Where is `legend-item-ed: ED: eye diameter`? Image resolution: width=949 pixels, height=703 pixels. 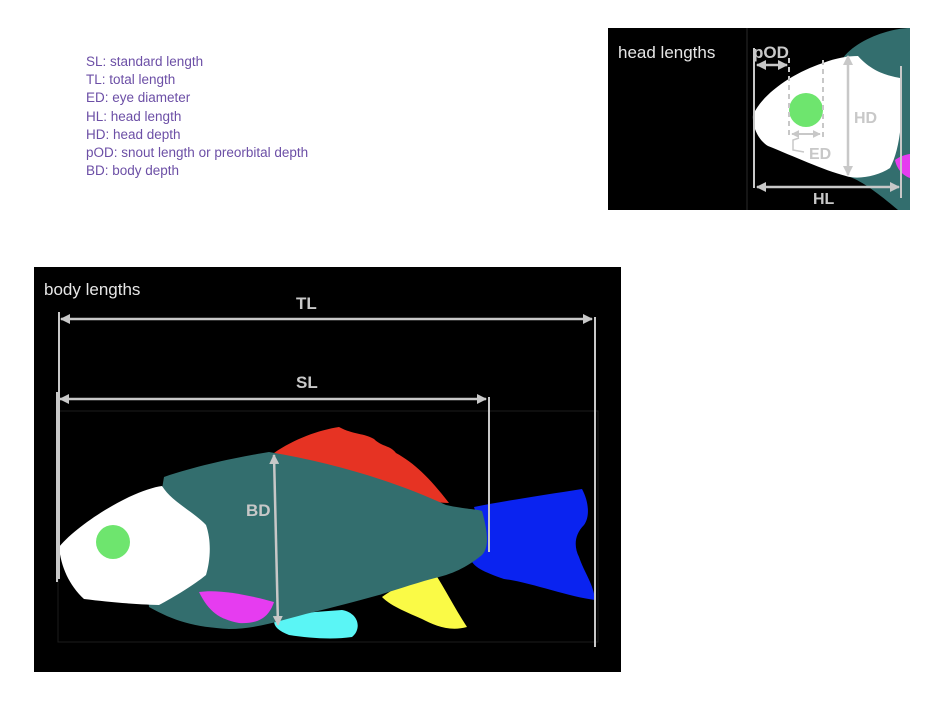 legend-item-ed: ED: eye diameter is located at coordinates (138, 98).